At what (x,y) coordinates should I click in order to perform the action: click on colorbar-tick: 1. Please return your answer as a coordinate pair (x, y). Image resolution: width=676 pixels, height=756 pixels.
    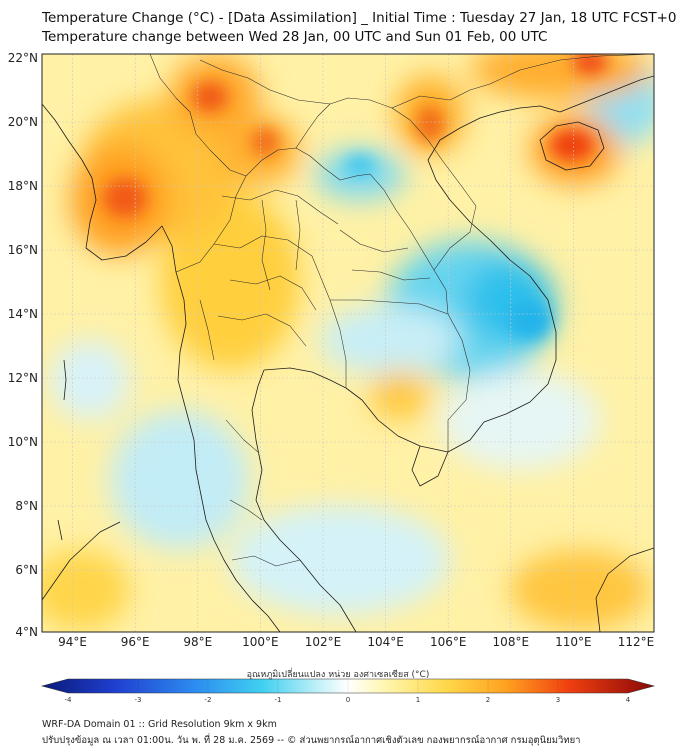
    Looking at the image, I should click on (418, 700).